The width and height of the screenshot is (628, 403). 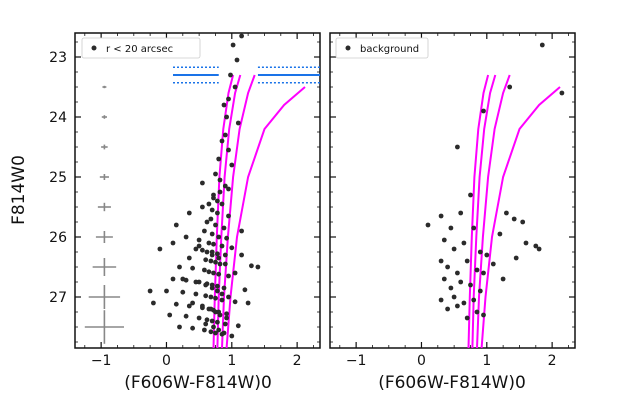 I want to click on y-axis-label-left: F814W0, so click(x=19, y=190).